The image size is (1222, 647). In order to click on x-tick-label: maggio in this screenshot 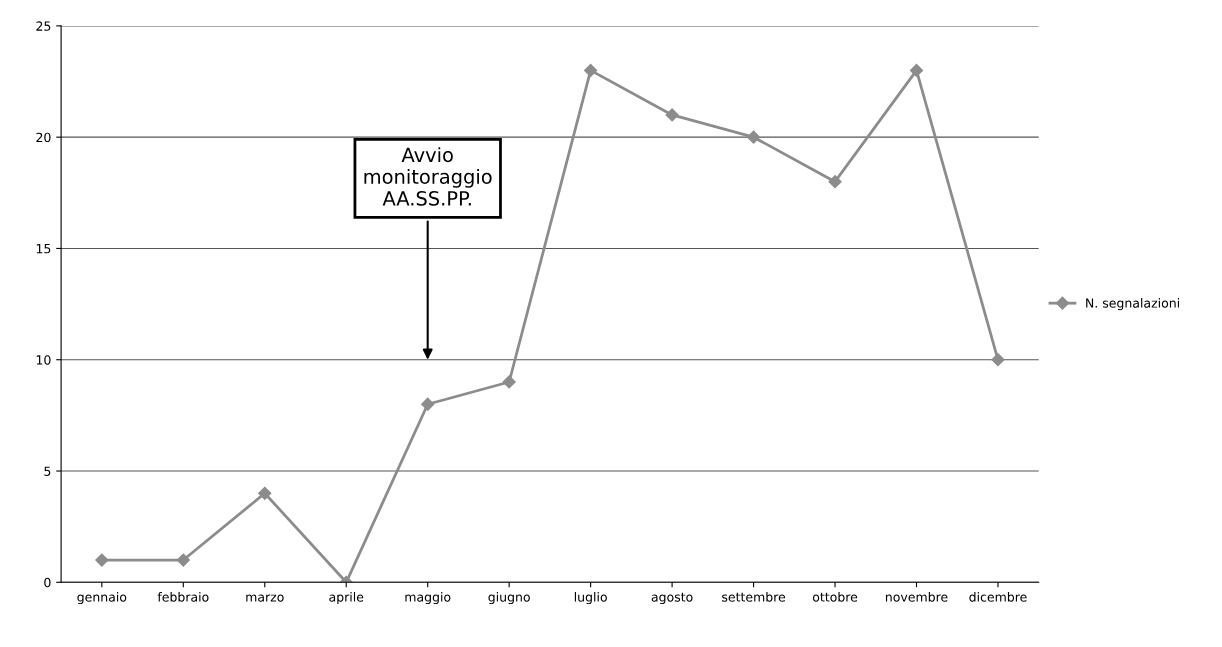, I will do `click(428, 598)`.